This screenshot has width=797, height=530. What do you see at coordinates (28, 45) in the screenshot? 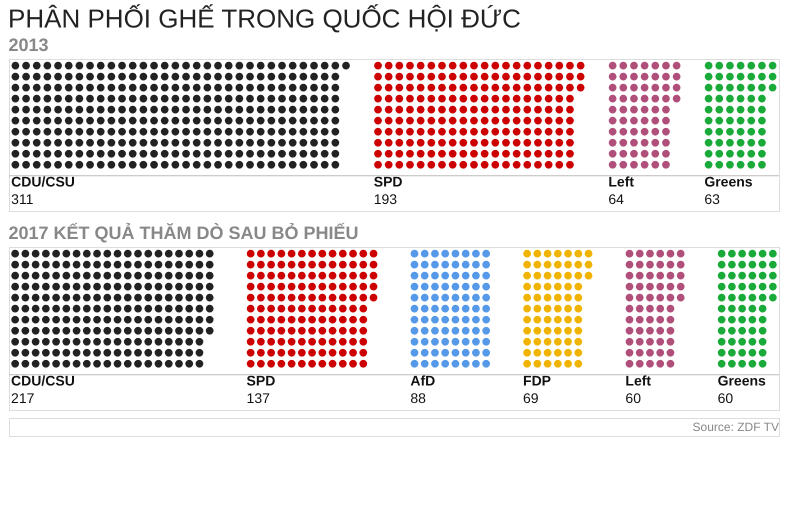
I see `text: 2013` at bounding box center [28, 45].